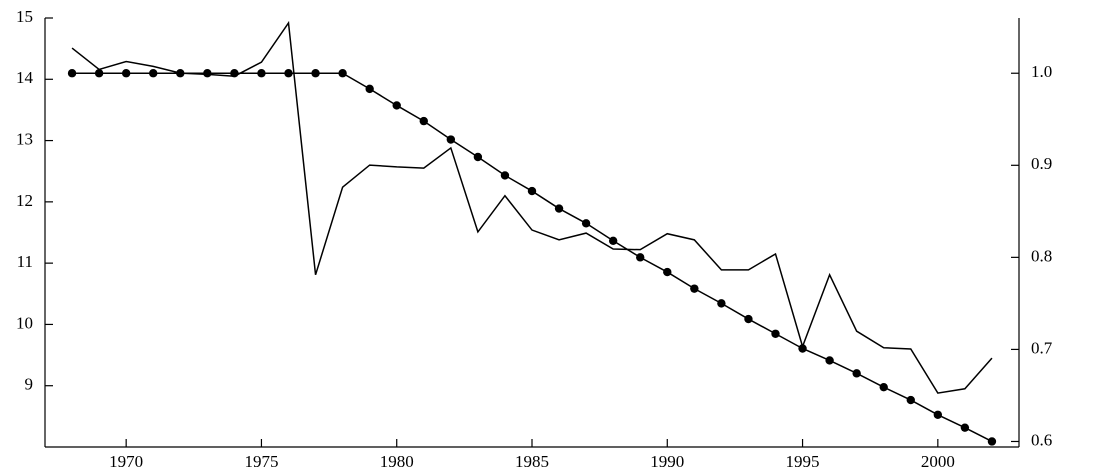 The height and width of the screenshot is (473, 1094). I want to click on y-tick-label: 11, so click(25, 261).